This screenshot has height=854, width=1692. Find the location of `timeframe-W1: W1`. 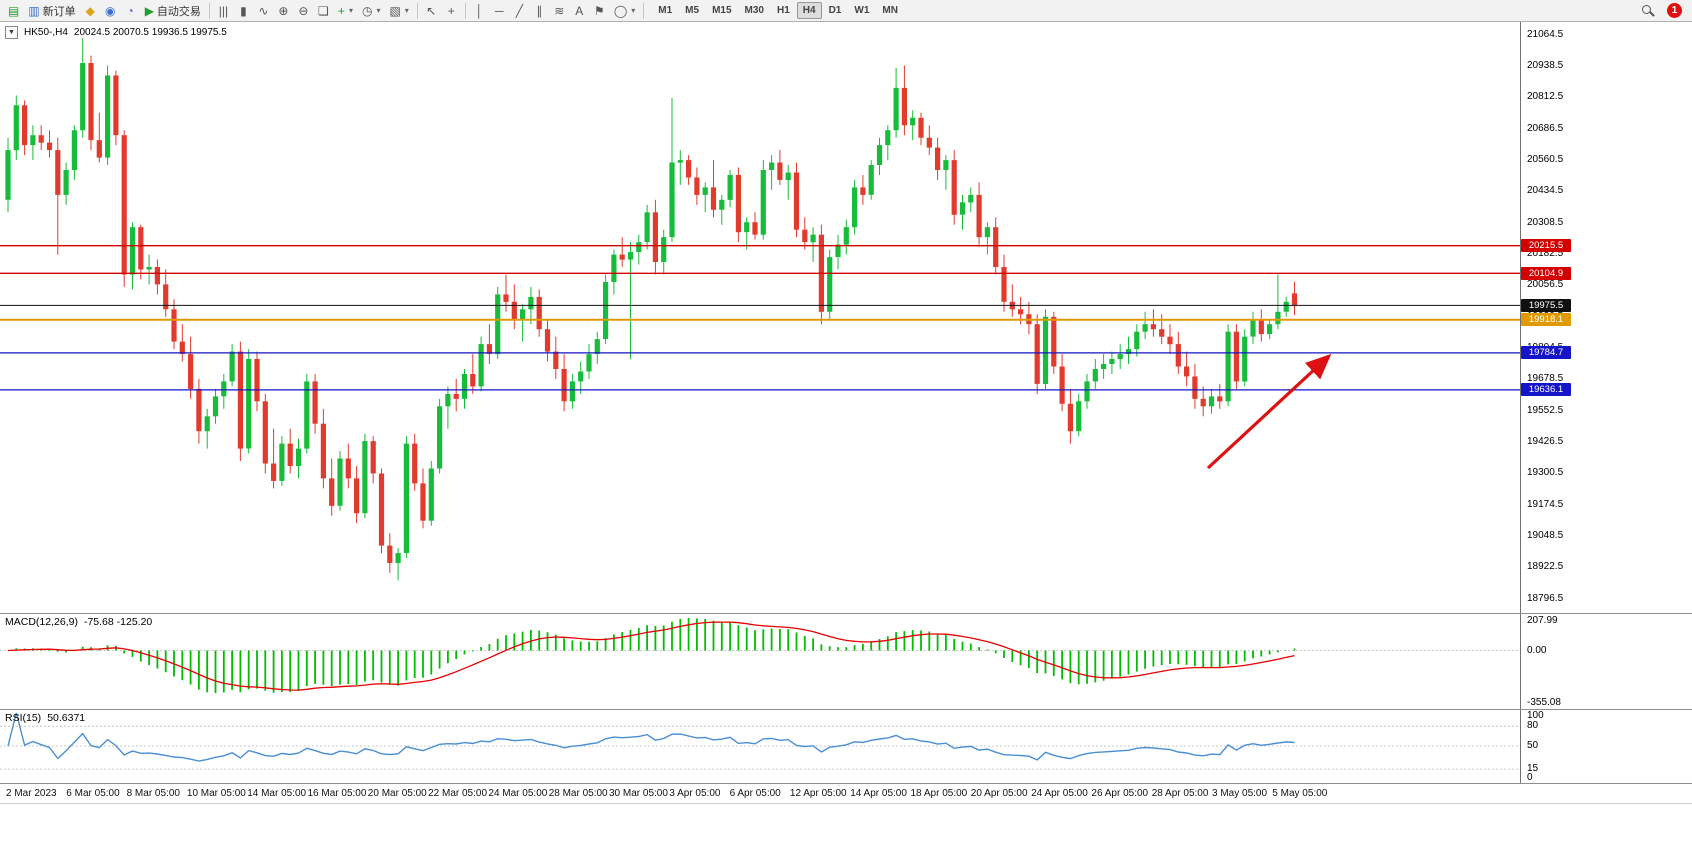

timeframe-W1: W1 is located at coordinates (862, 10).